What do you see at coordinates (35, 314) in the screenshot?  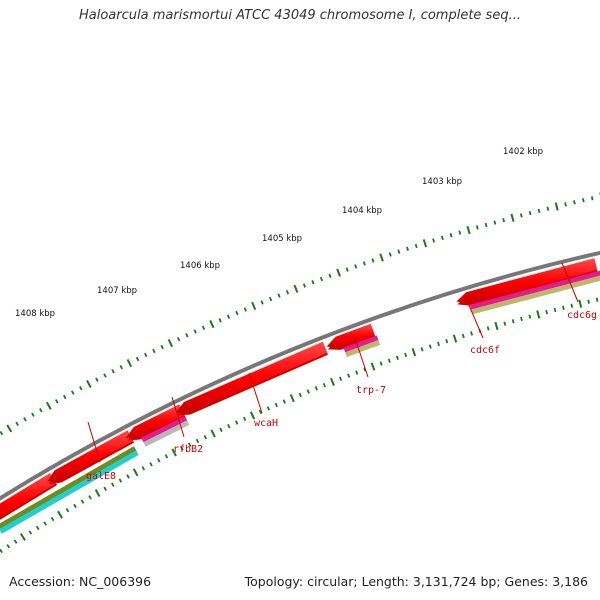 I see `scale-label: 1408 kbp` at bounding box center [35, 314].